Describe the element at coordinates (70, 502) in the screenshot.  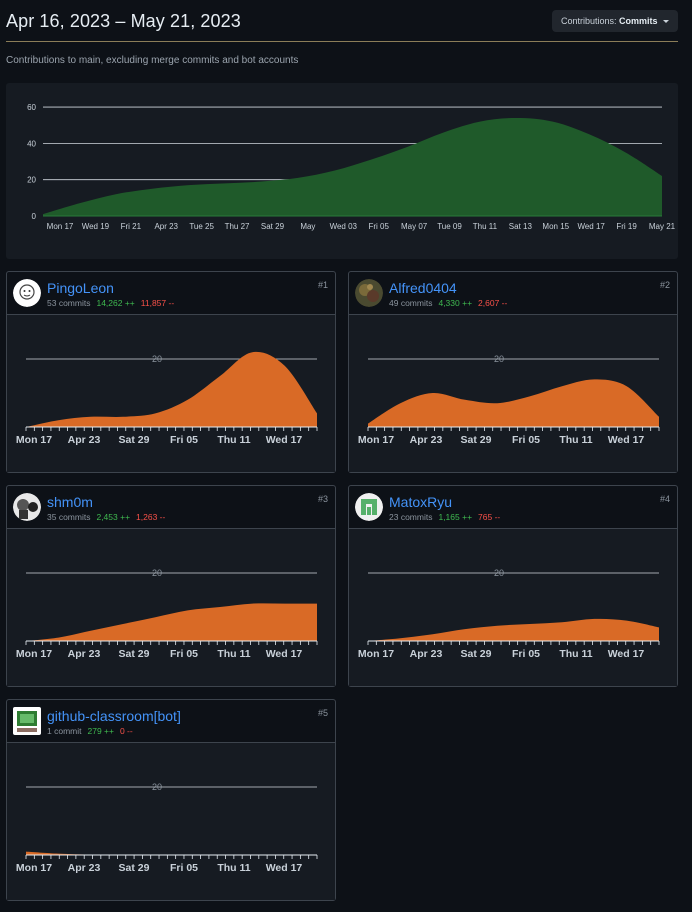
I see `contributor-name: shm0m` at that location.